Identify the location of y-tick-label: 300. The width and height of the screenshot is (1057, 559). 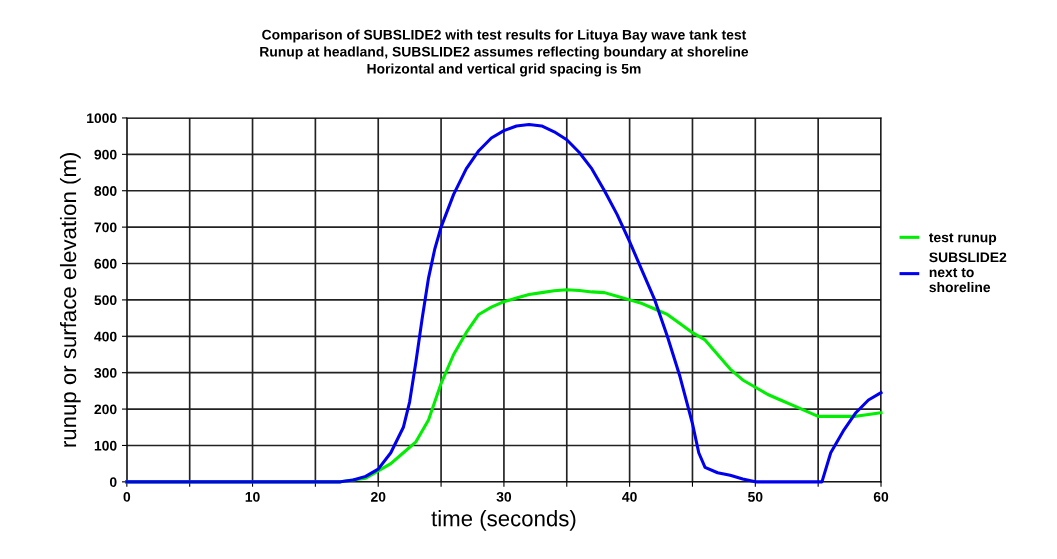
(105, 373).